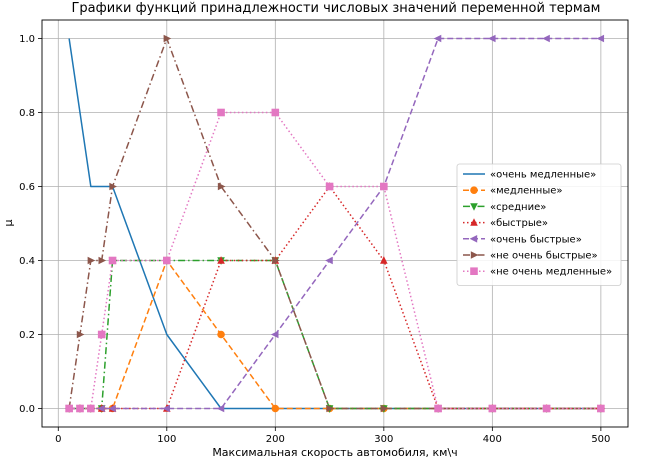 Image resolution: width=667 pixels, height=463 pixels. I want to click on legend-entry: «очень медленные», so click(529, 175).